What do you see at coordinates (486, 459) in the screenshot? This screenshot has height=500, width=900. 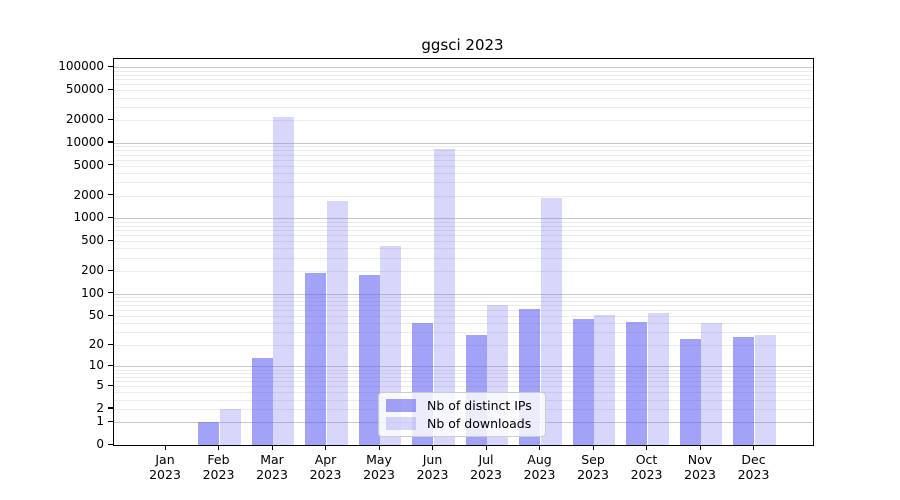 I see `x-tick-month: Jul` at bounding box center [486, 459].